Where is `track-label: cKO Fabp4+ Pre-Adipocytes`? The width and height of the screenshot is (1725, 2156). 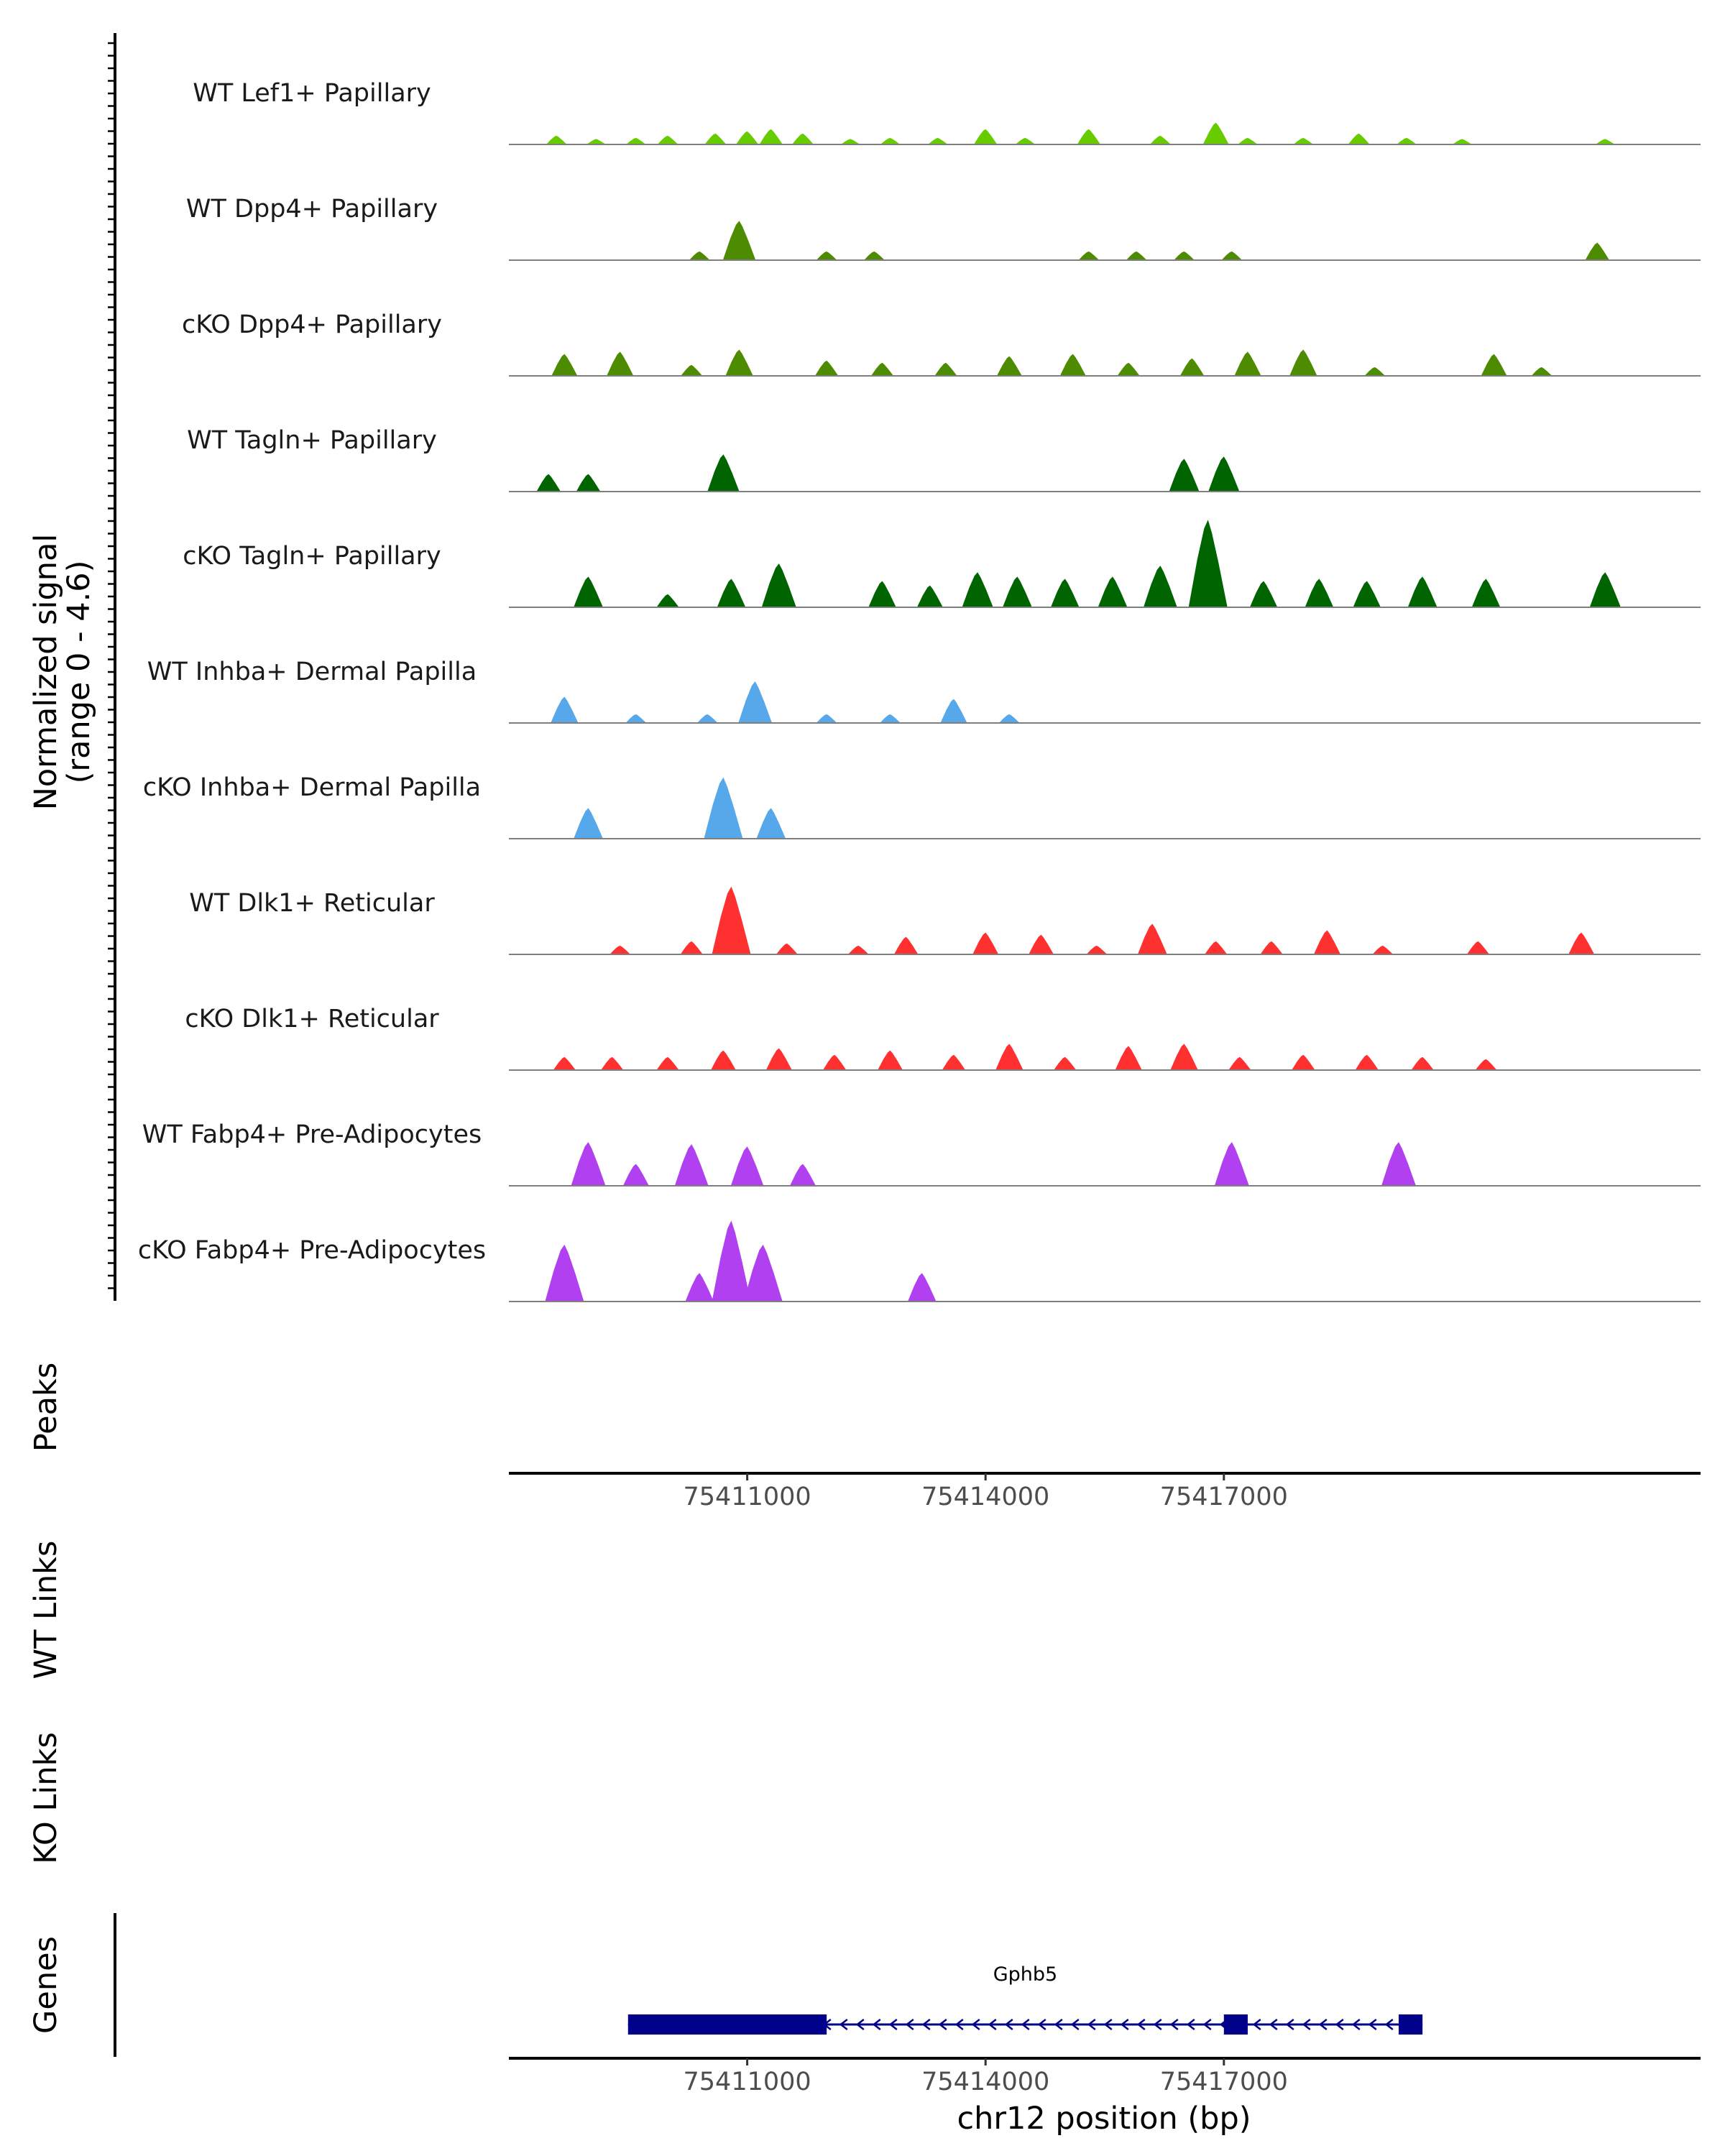 track-label: cKO Fabp4+ Pre-Adipocytes is located at coordinates (312, 1250).